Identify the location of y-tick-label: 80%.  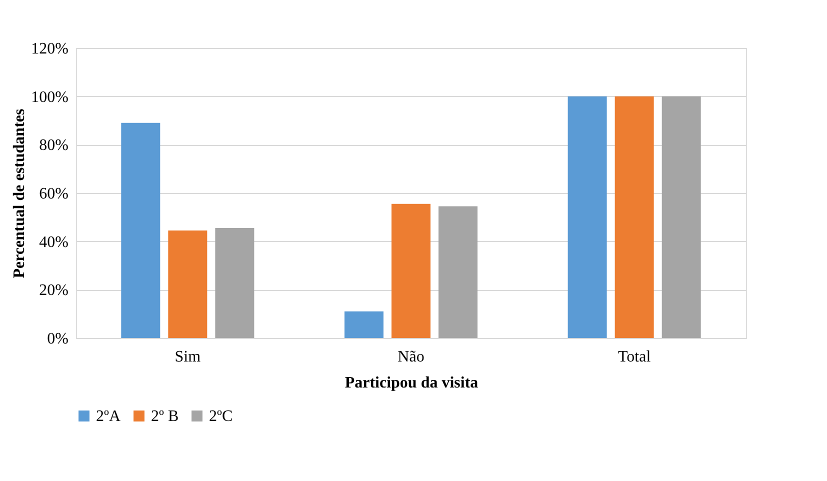
(53, 145).